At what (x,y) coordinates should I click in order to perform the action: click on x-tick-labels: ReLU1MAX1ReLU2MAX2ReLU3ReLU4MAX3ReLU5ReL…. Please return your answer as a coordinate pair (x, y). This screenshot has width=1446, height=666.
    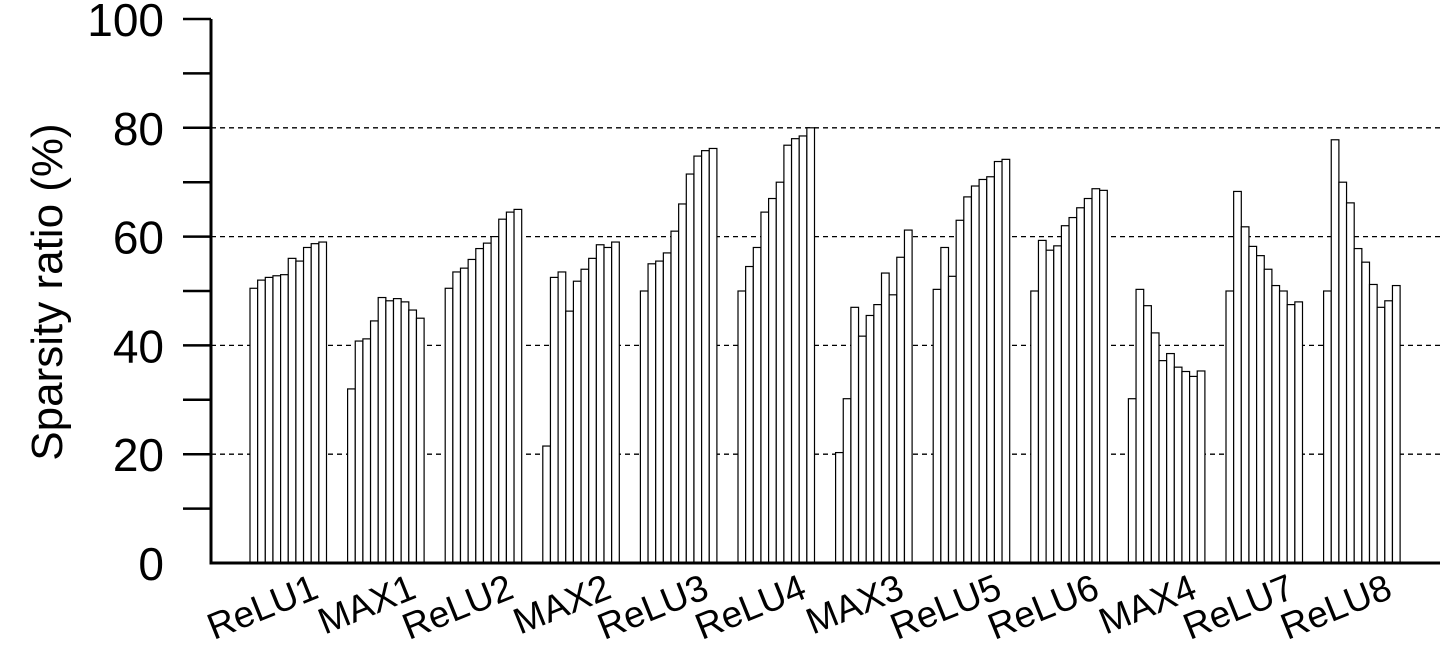
    Looking at the image, I should click on (799, 606).